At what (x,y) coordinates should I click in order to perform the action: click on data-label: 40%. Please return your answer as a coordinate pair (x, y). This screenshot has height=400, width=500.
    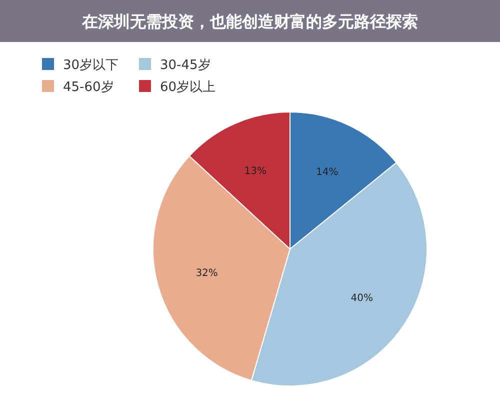
    Looking at the image, I should click on (361, 298).